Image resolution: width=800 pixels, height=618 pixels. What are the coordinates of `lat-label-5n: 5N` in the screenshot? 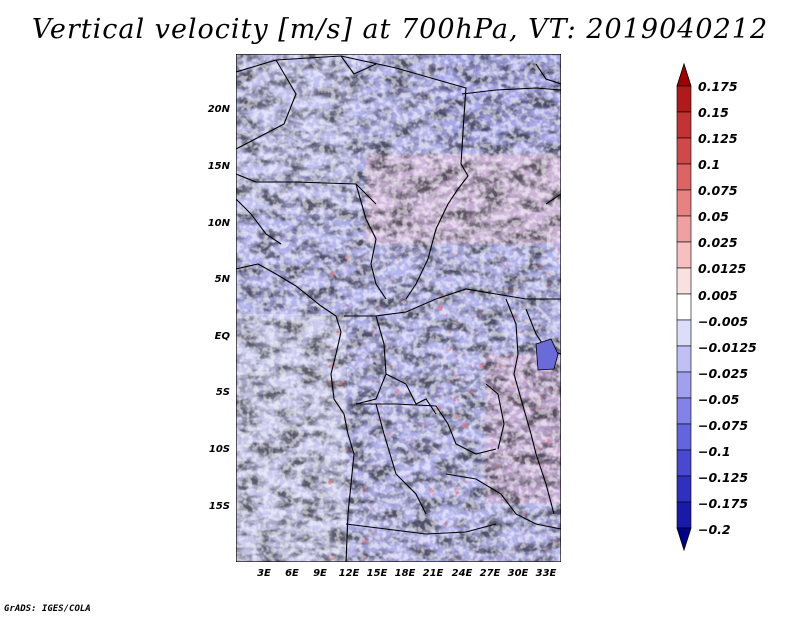 It's located at (222, 279).